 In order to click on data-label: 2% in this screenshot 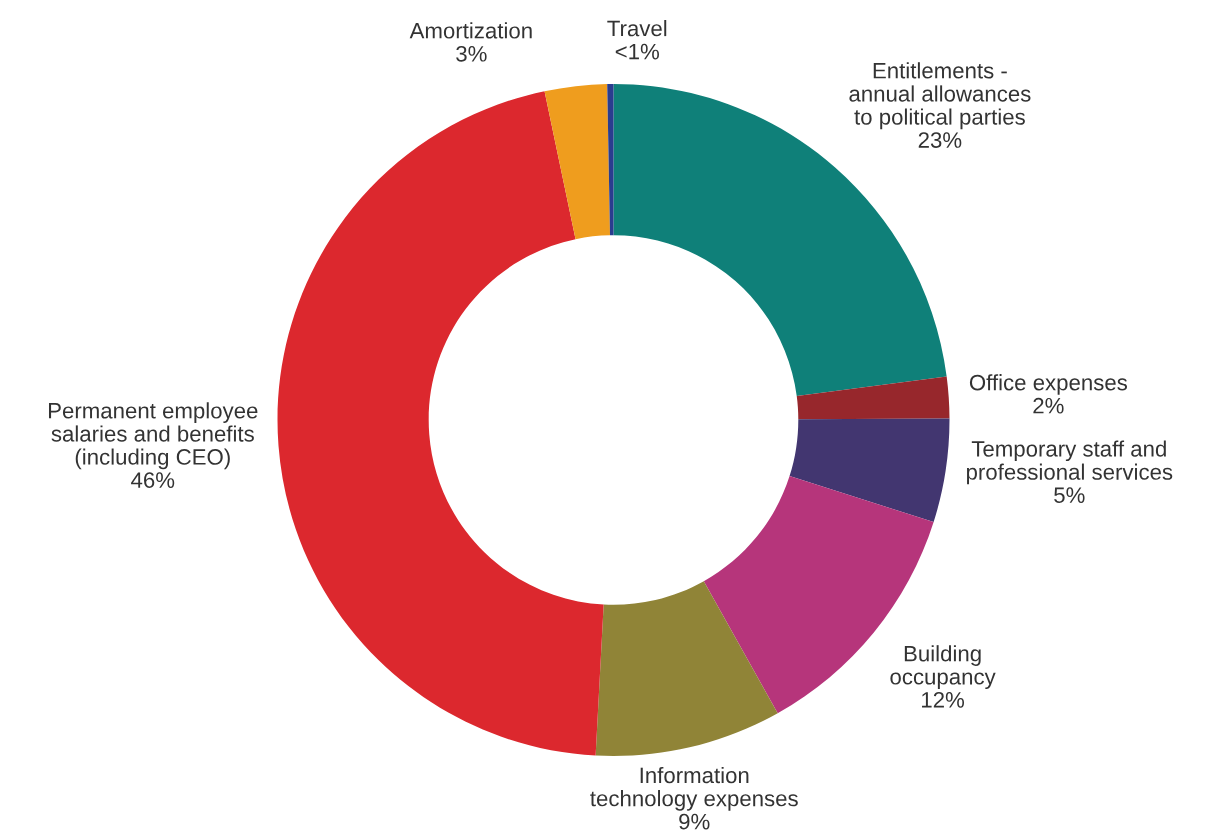, I will do `click(1048, 405)`.